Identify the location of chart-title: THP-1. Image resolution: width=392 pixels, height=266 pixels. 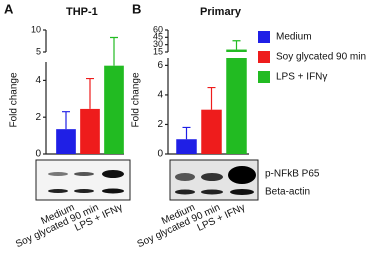
(82, 12).